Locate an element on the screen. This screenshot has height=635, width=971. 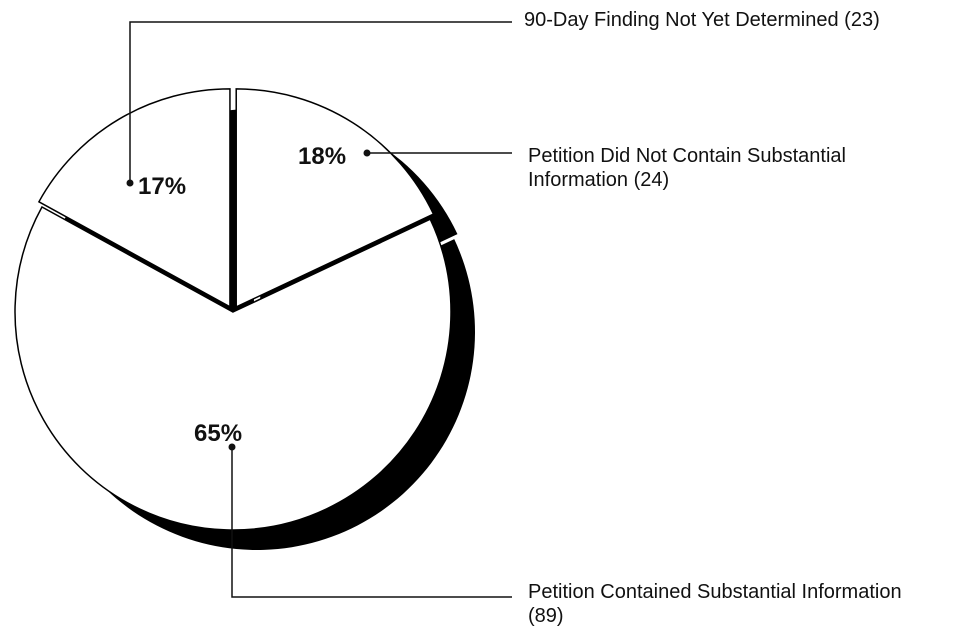
value-label: 18% is located at coordinates (322, 156).